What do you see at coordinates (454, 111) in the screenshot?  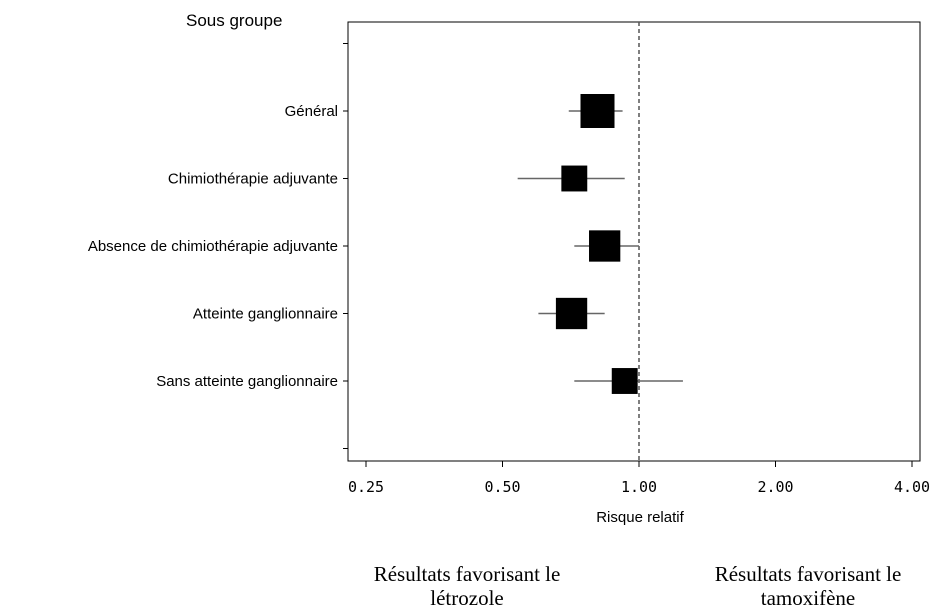 I see `forest-row: Général` at bounding box center [454, 111].